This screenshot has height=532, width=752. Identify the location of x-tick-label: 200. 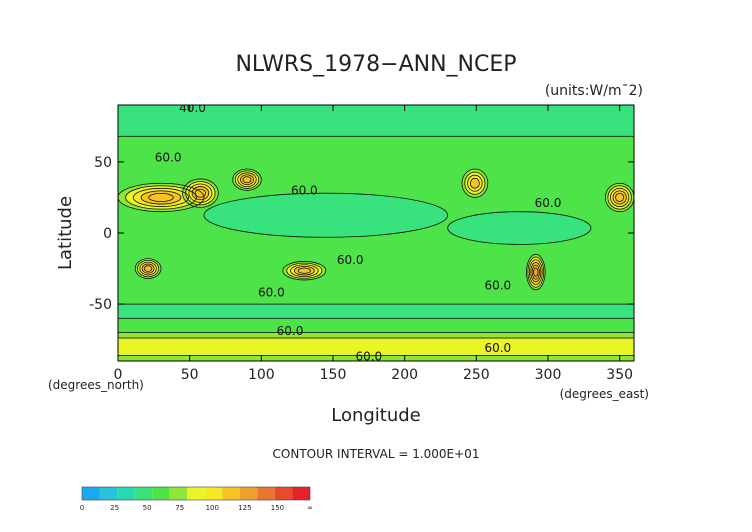
(404, 375).